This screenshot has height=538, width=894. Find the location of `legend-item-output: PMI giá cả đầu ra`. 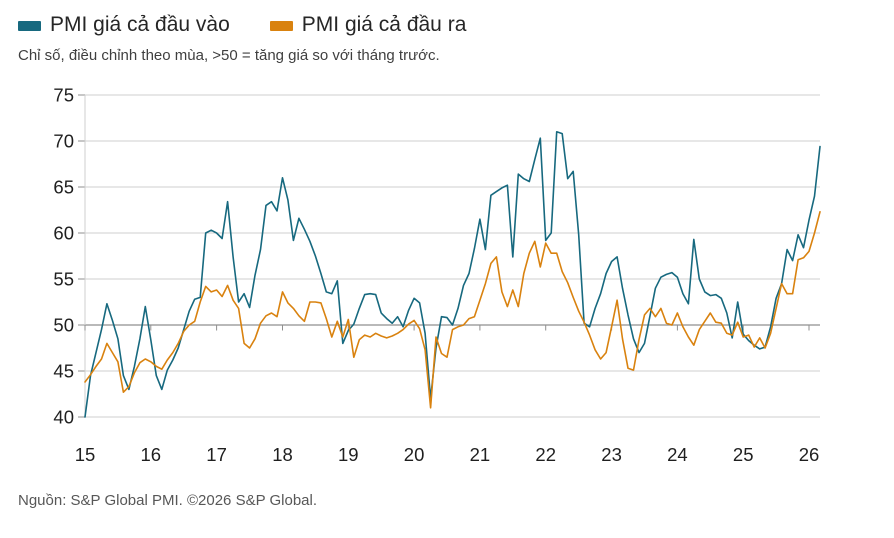

legend-item-output: PMI giá cả đầu ra is located at coordinates (368, 25).